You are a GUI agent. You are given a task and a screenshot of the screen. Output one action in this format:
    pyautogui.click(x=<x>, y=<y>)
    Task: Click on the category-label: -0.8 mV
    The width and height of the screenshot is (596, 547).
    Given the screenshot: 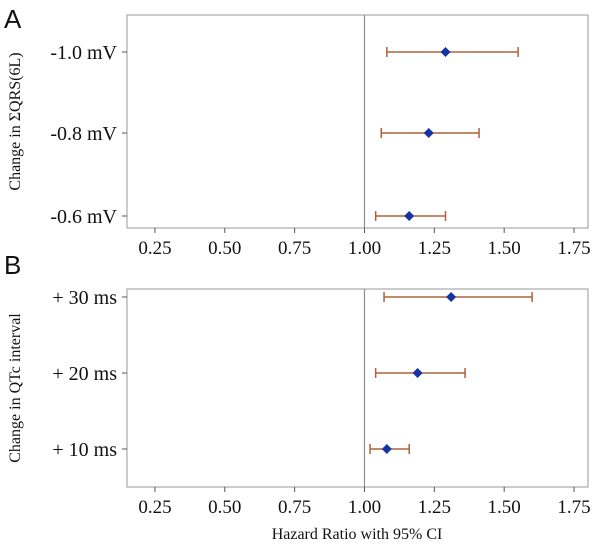 What is the action you would take?
    pyautogui.click(x=83, y=134)
    